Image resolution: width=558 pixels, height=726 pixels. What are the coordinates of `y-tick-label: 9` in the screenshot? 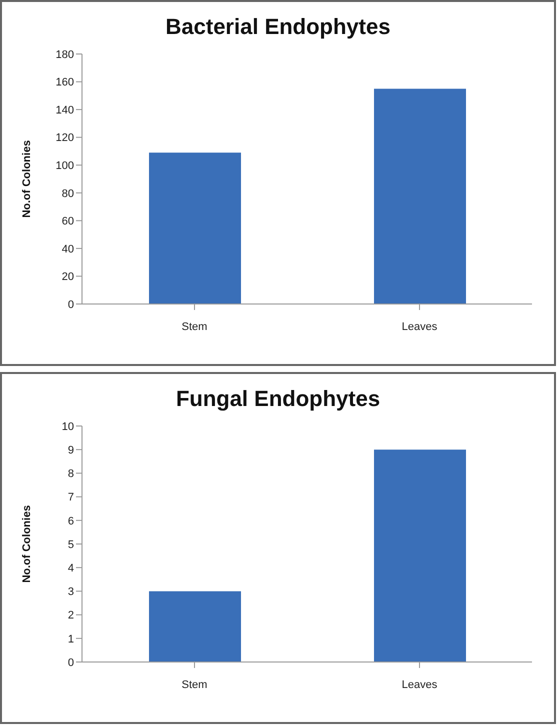 It's located at (71, 450).